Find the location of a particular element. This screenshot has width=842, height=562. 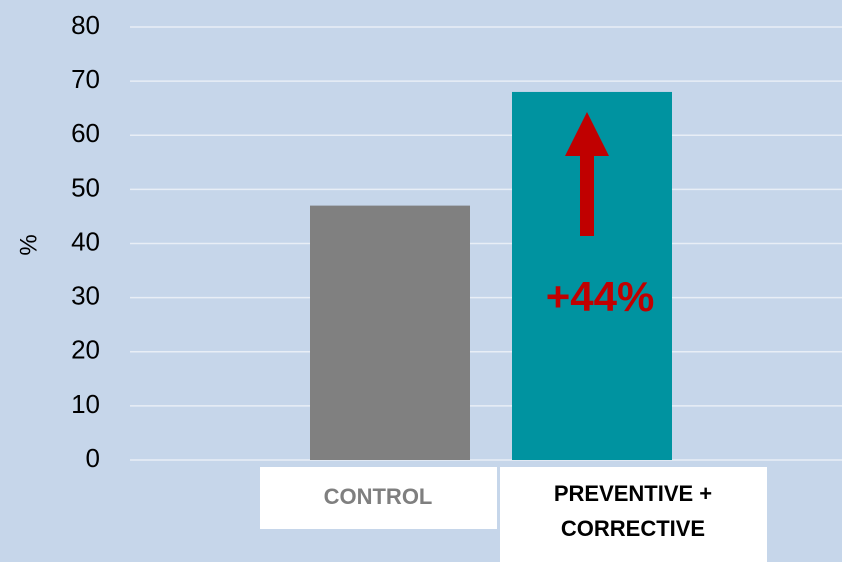

y-tick-label: 10 is located at coordinates (85, 404).